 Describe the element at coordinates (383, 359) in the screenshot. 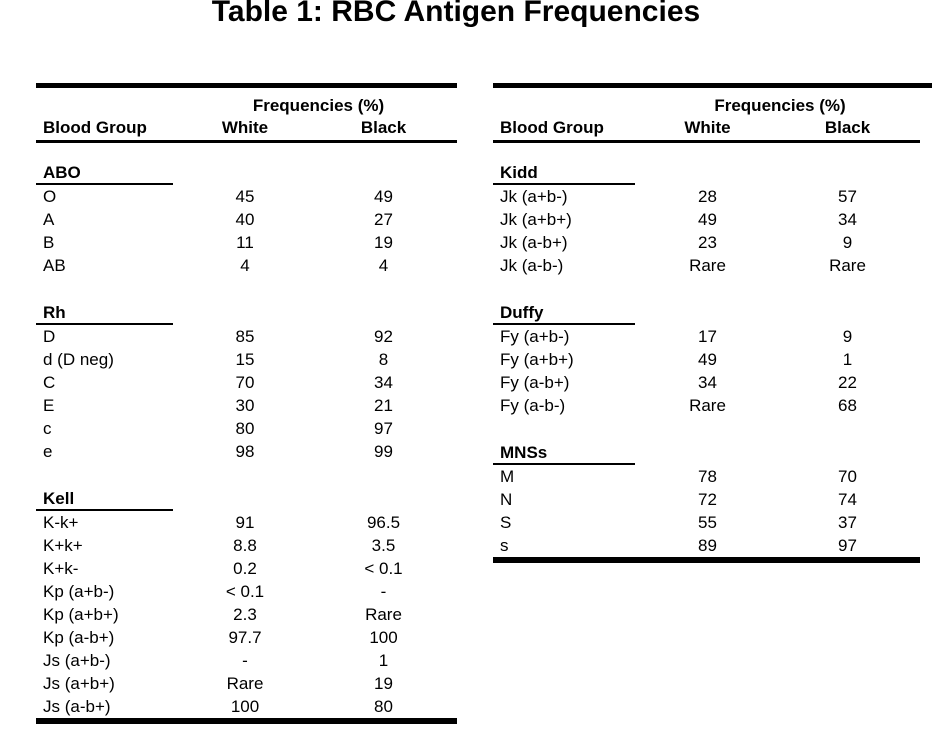

I see `black-value: 8` at that location.